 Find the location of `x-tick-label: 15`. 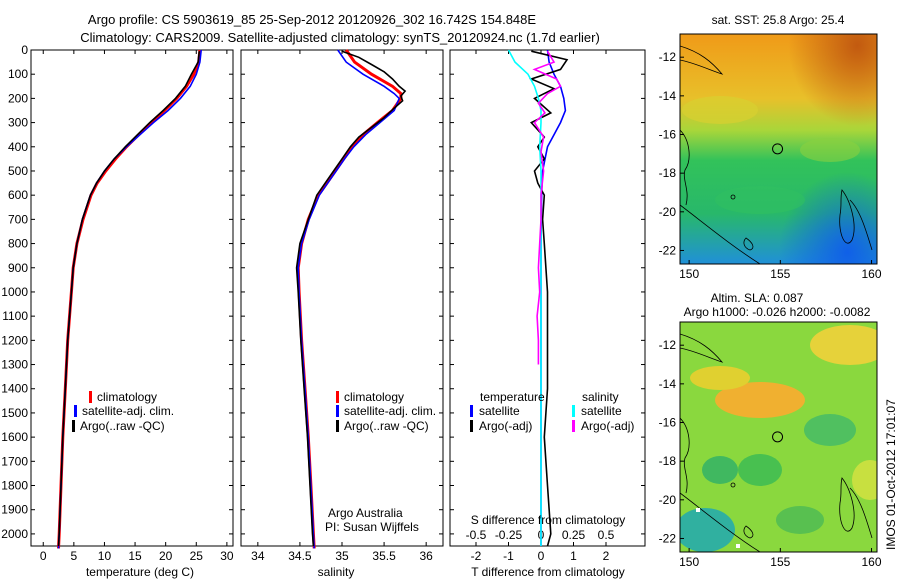

x-tick-label: 15 is located at coordinates (135, 556).